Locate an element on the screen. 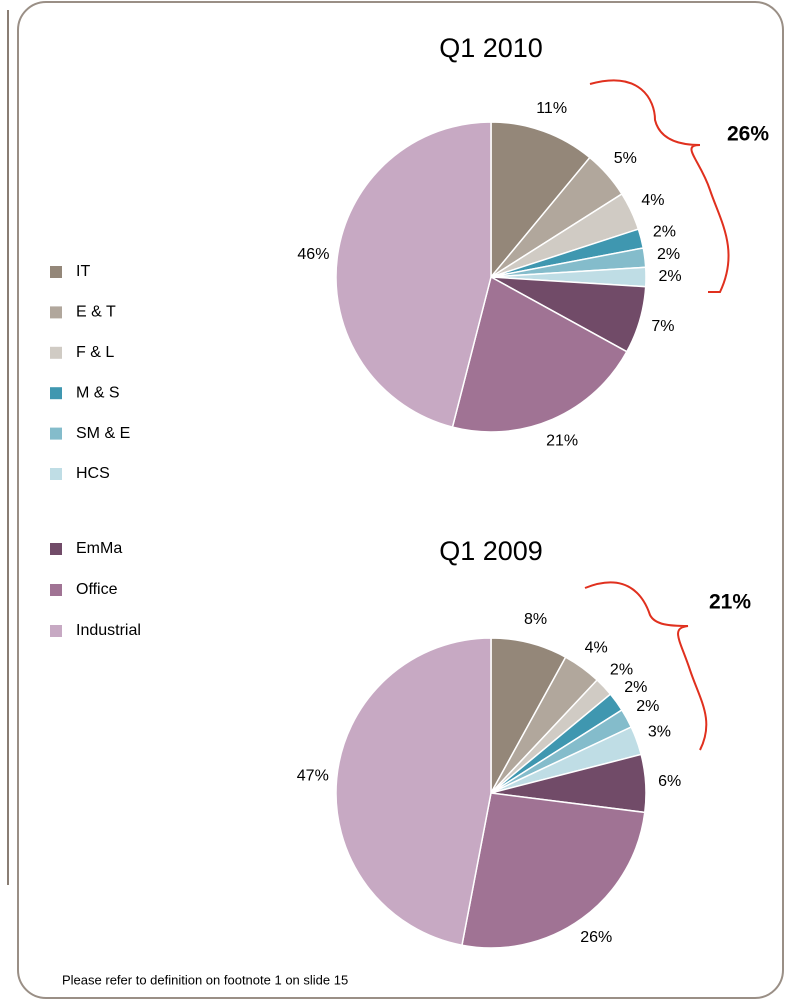 The image size is (787, 1002). legend-label: HCS is located at coordinates (93, 473).